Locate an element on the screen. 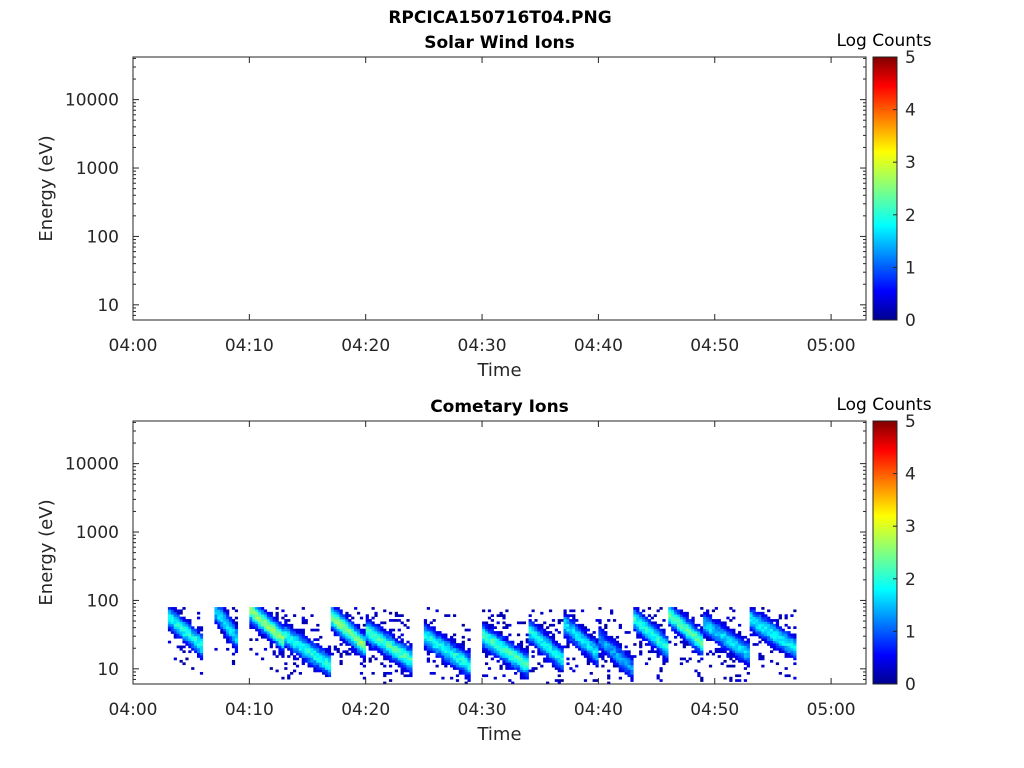 Image resolution: width=1024 pixels, height=768 pixels. heatmap-cells is located at coordinates (482, 646).